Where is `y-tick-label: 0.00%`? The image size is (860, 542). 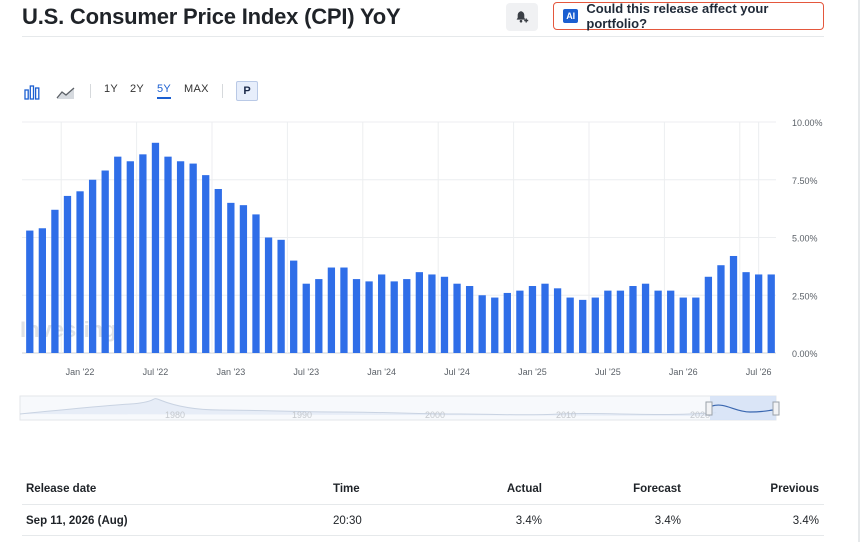 y-tick-label: 0.00% is located at coordinates (805, 354).